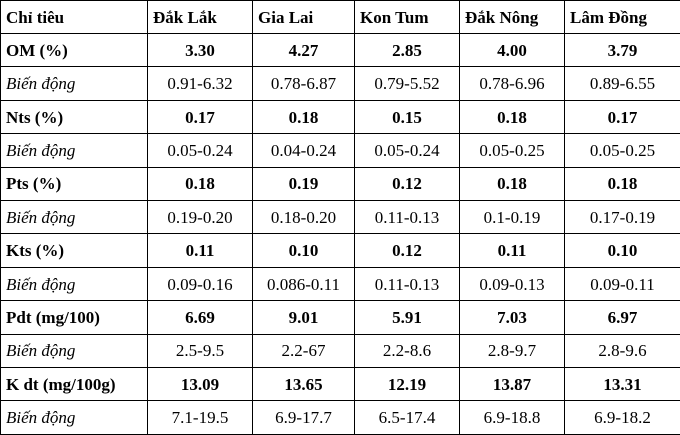  I want to click on table-cell: 0.19-0.20, so click(200, 217).